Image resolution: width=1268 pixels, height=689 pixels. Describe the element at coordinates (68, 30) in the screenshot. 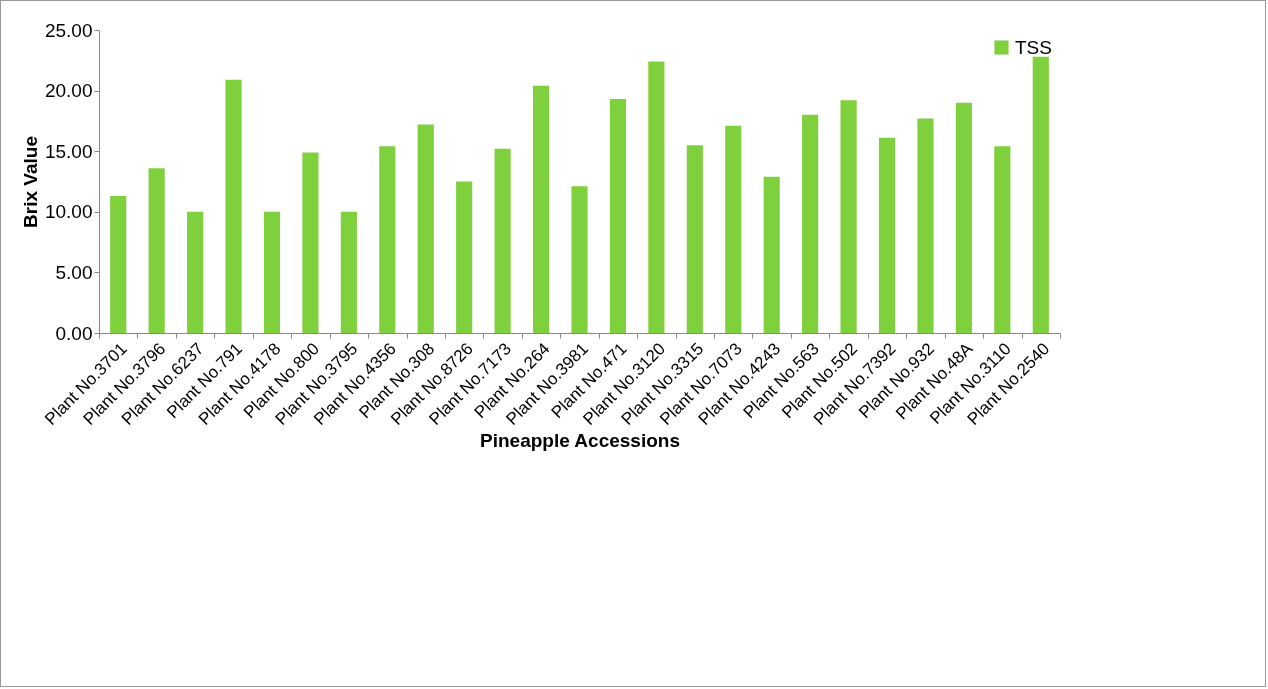

I see `y-tick-label: 25.00` at that location.